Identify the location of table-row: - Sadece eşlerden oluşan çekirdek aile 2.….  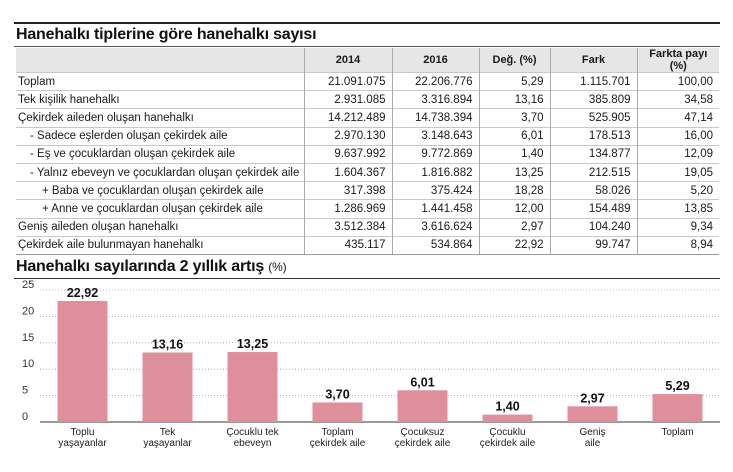
(367, 136).